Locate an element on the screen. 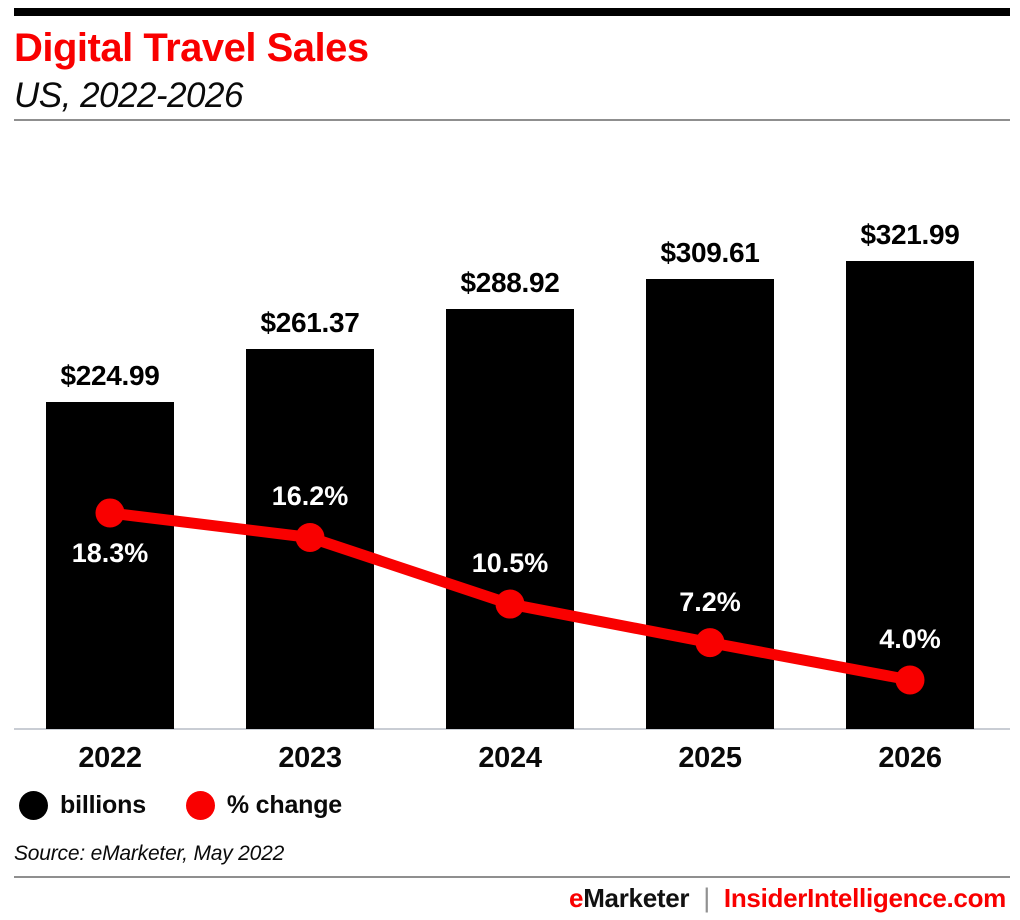 This screenshot has height=920, width=1020. bar-2022 is located at coordinates (110, 565).